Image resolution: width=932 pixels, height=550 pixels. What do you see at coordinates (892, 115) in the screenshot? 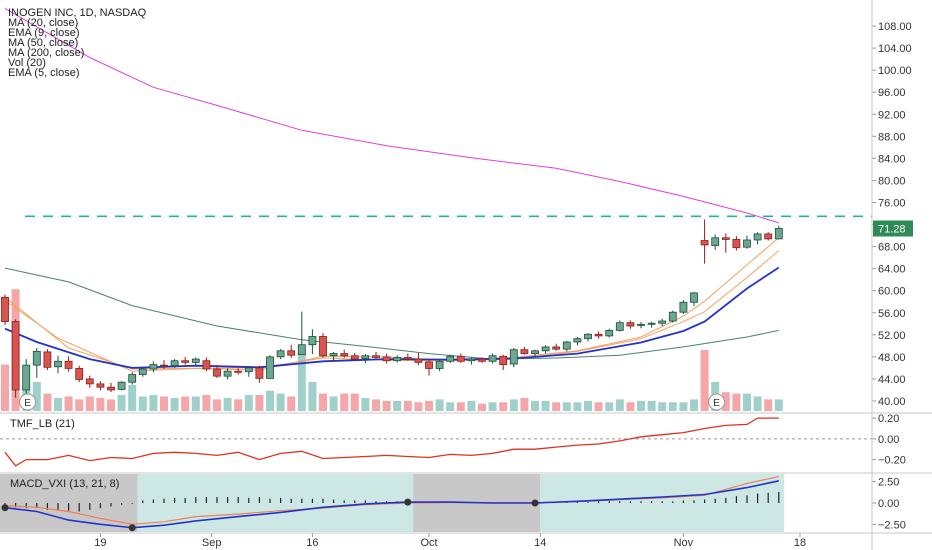
I see `price-tick-label: 92.00` at bounding box center [892, 115].